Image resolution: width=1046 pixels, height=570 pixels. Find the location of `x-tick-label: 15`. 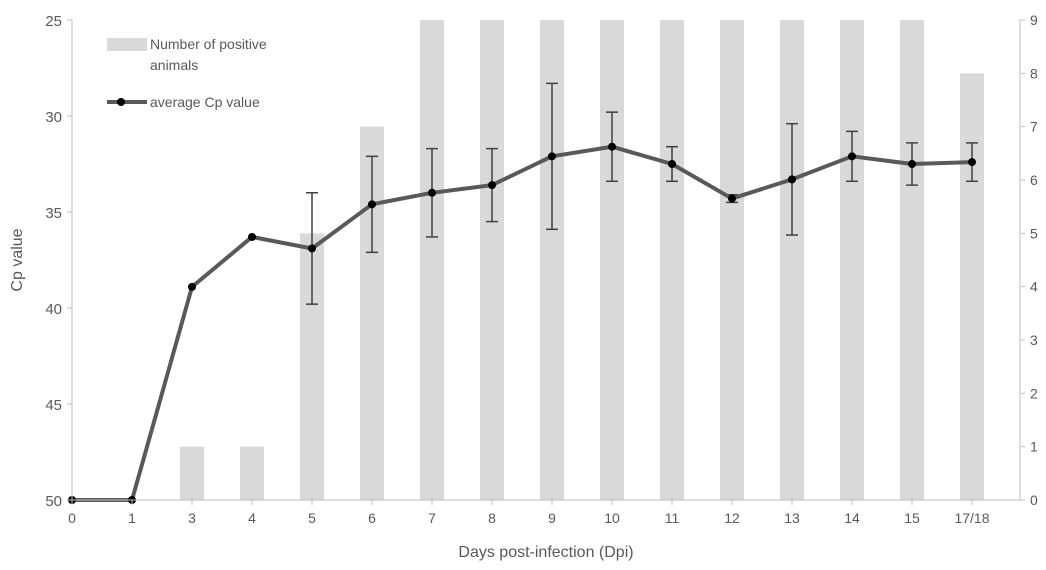

x-tick-label: 15 is located at coordinates (912, 518).